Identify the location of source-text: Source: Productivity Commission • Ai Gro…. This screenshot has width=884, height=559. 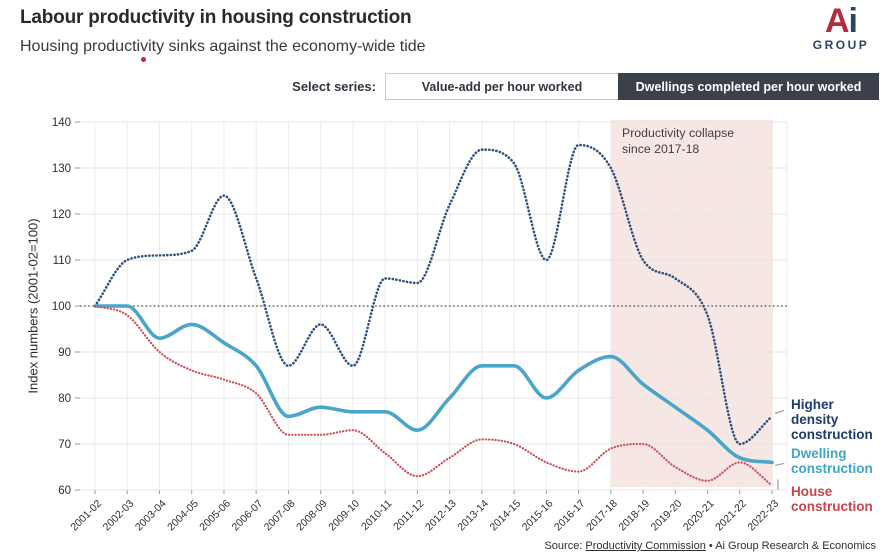
(710, 546).